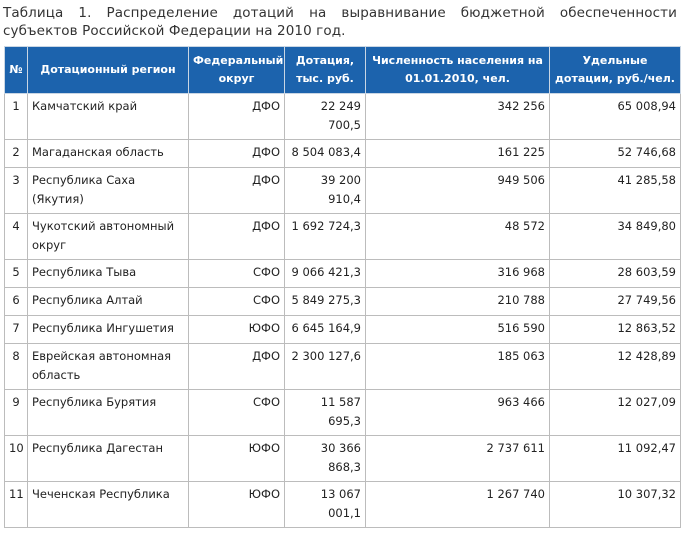 This screenshot has width=681, height=539. I want to click on cell-dotation: 11 587 695,3, so click(325, 412).